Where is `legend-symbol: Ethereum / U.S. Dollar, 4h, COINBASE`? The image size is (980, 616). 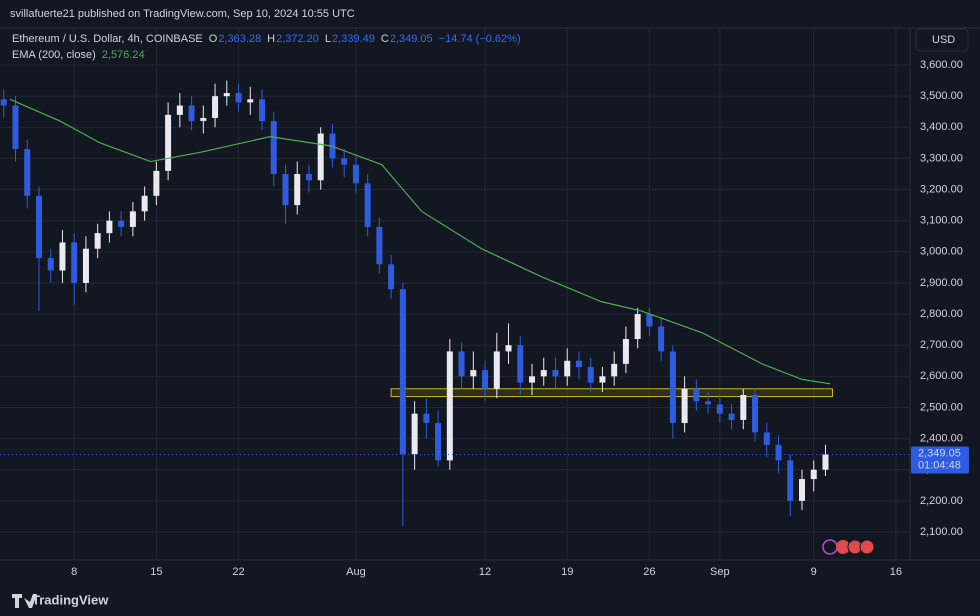 legend-symbol: Ethereum / U.S. Dollar, 4h, COINBASE is located at coordinates (107, 39).